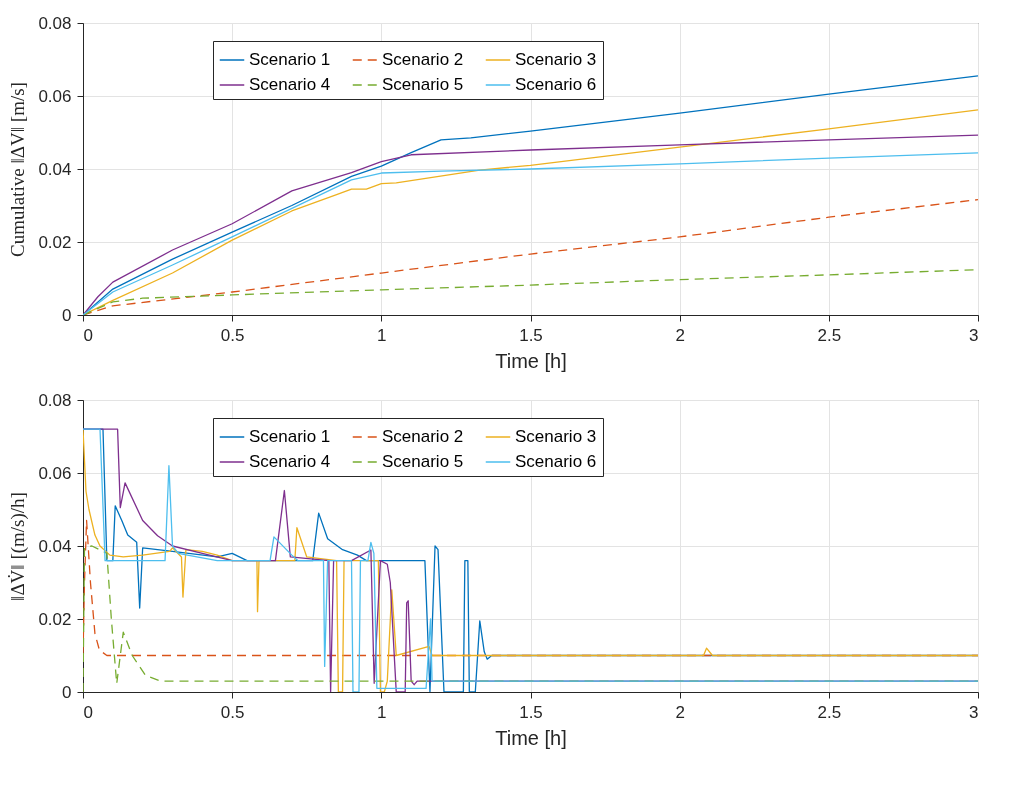  What do you see at coordinates (18, 546) in the screenshot?
I see `y-axis-title: ‖ΔV̇‖ [(m/s)/h]` at bounding box center [18, 546].